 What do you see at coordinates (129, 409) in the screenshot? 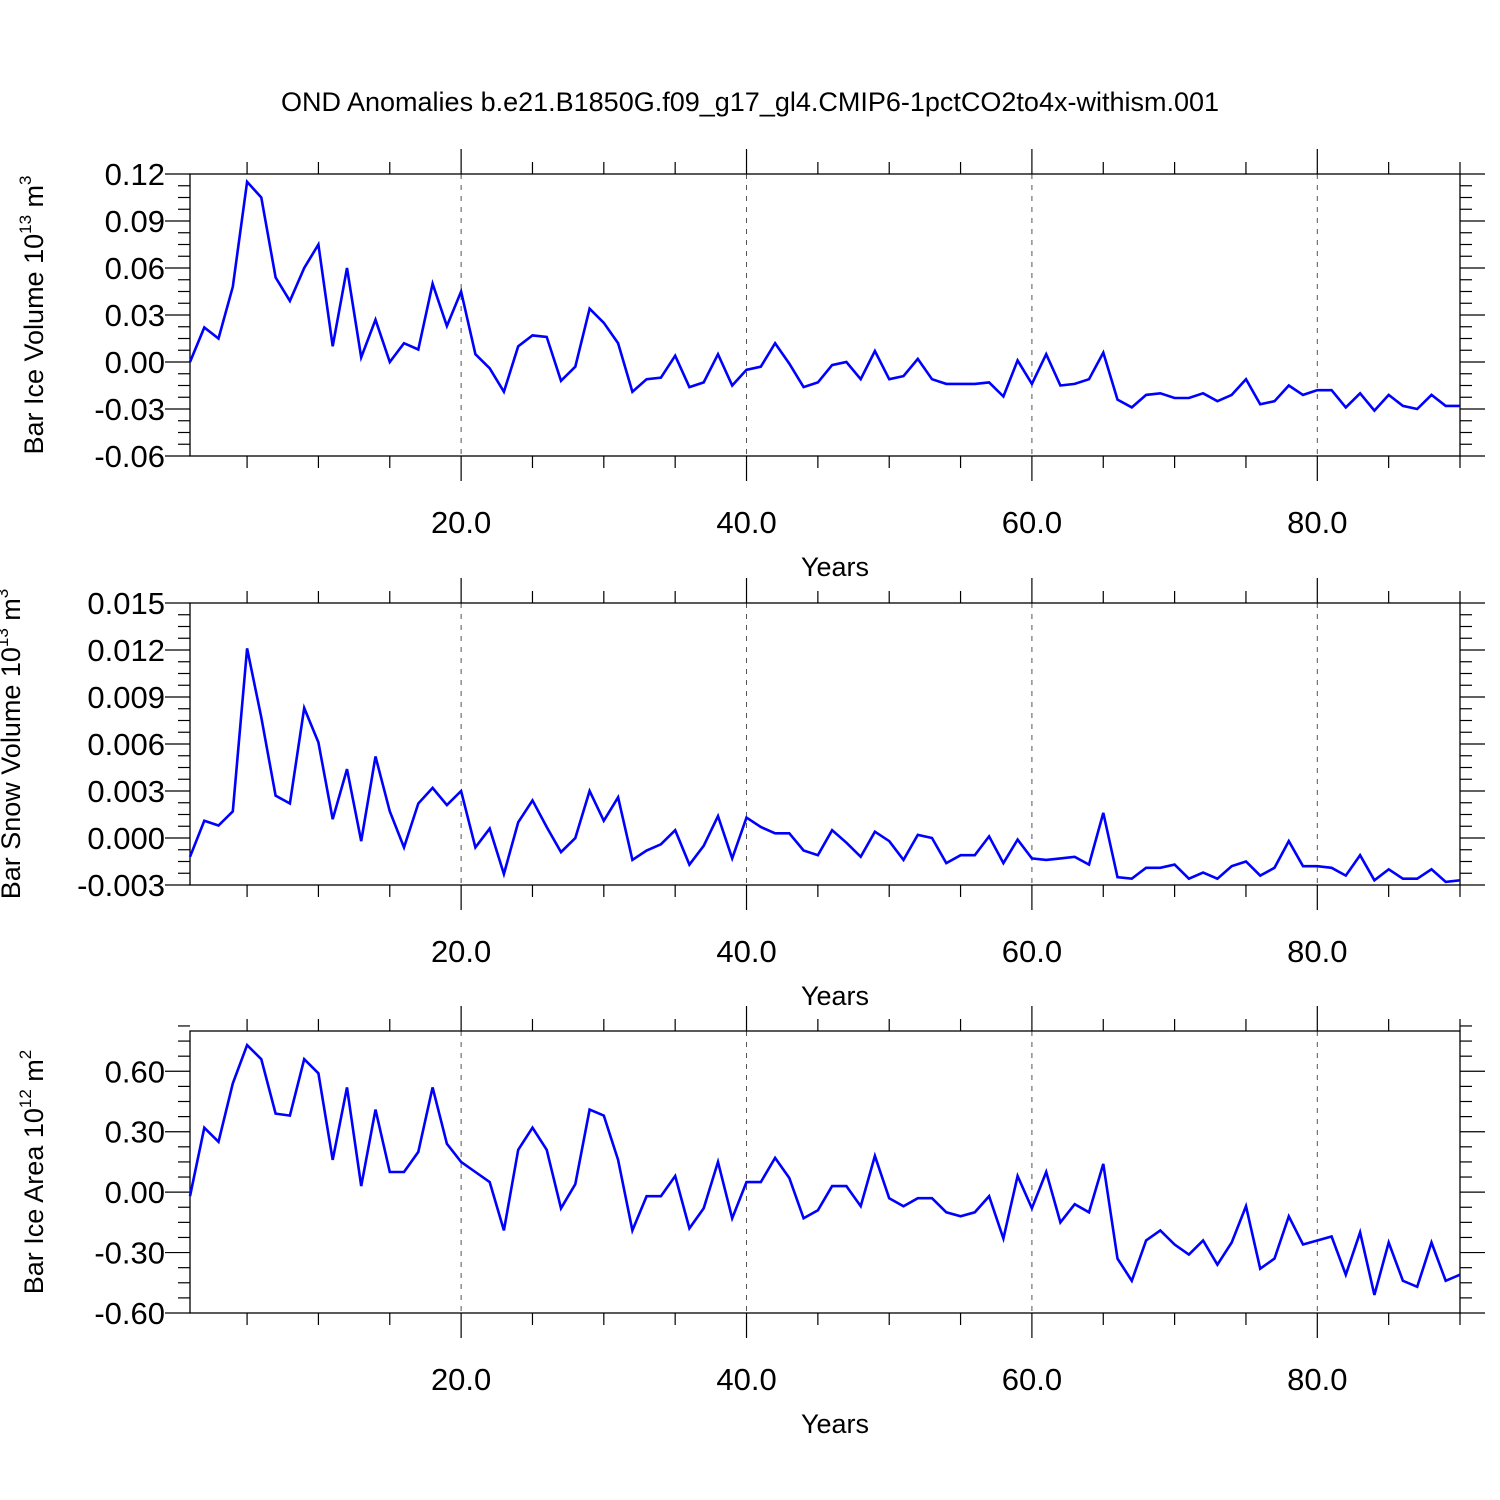
I see `y-tick-label: -0.03` at bounding box center [129, 409].